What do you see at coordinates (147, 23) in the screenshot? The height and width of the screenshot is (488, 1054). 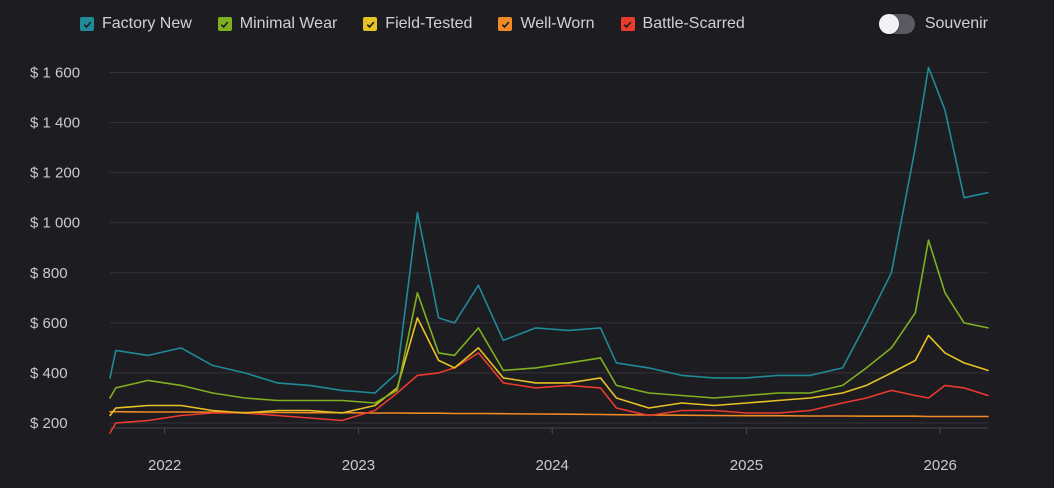 I see `legend-label: Factory New` at bounding box center [147, 23].